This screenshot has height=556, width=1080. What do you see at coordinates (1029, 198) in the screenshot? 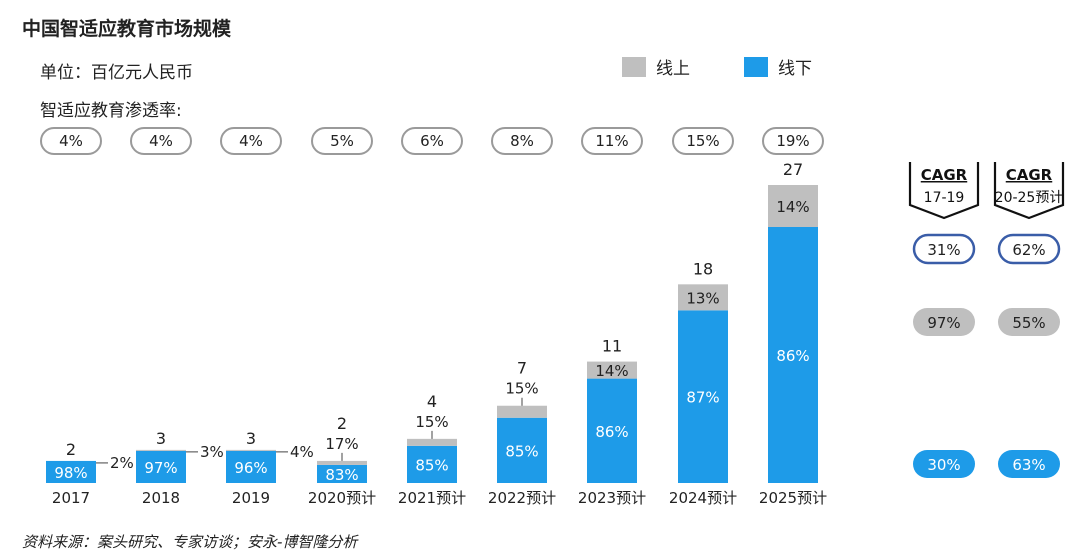
I see `cagr-period: 20-25预计` at bounding box center [1029, 198].